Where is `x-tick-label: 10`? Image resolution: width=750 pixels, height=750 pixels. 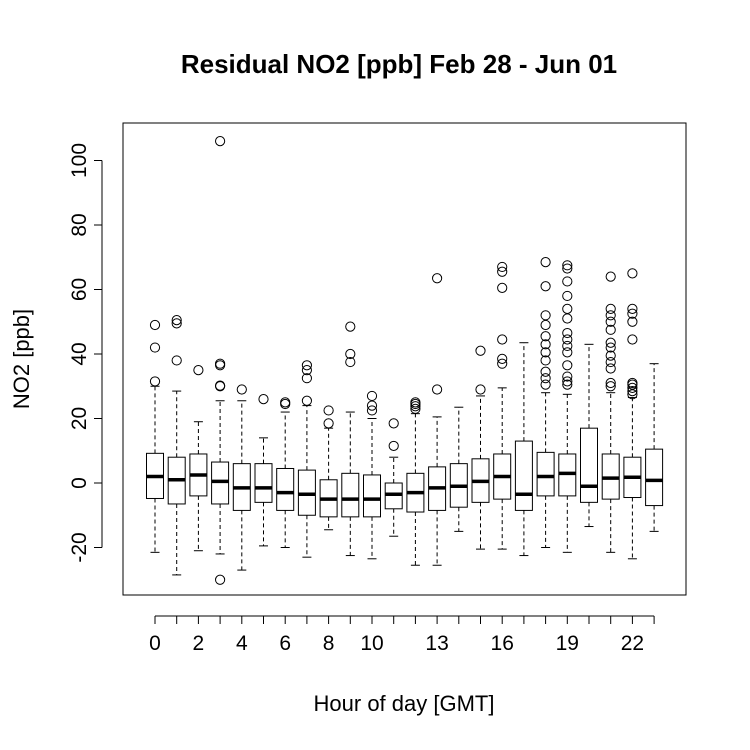 x-tick-label: 10 is located at coordinates (371, 643).